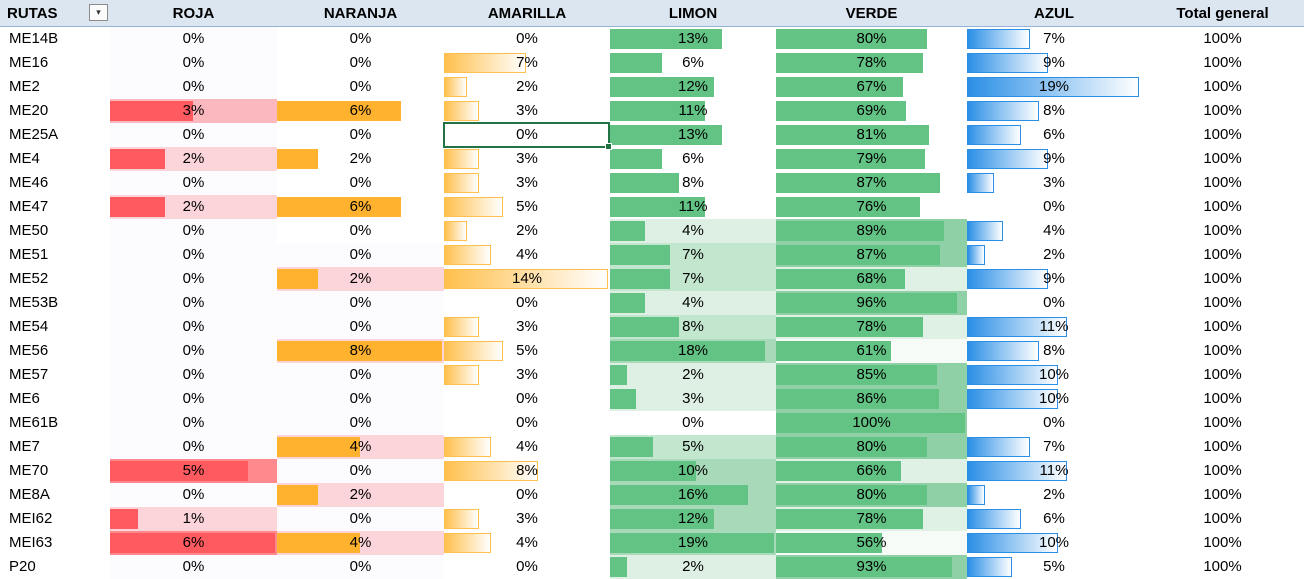  I want to click on column-header-azul: AZUL, so click(1054, 13).